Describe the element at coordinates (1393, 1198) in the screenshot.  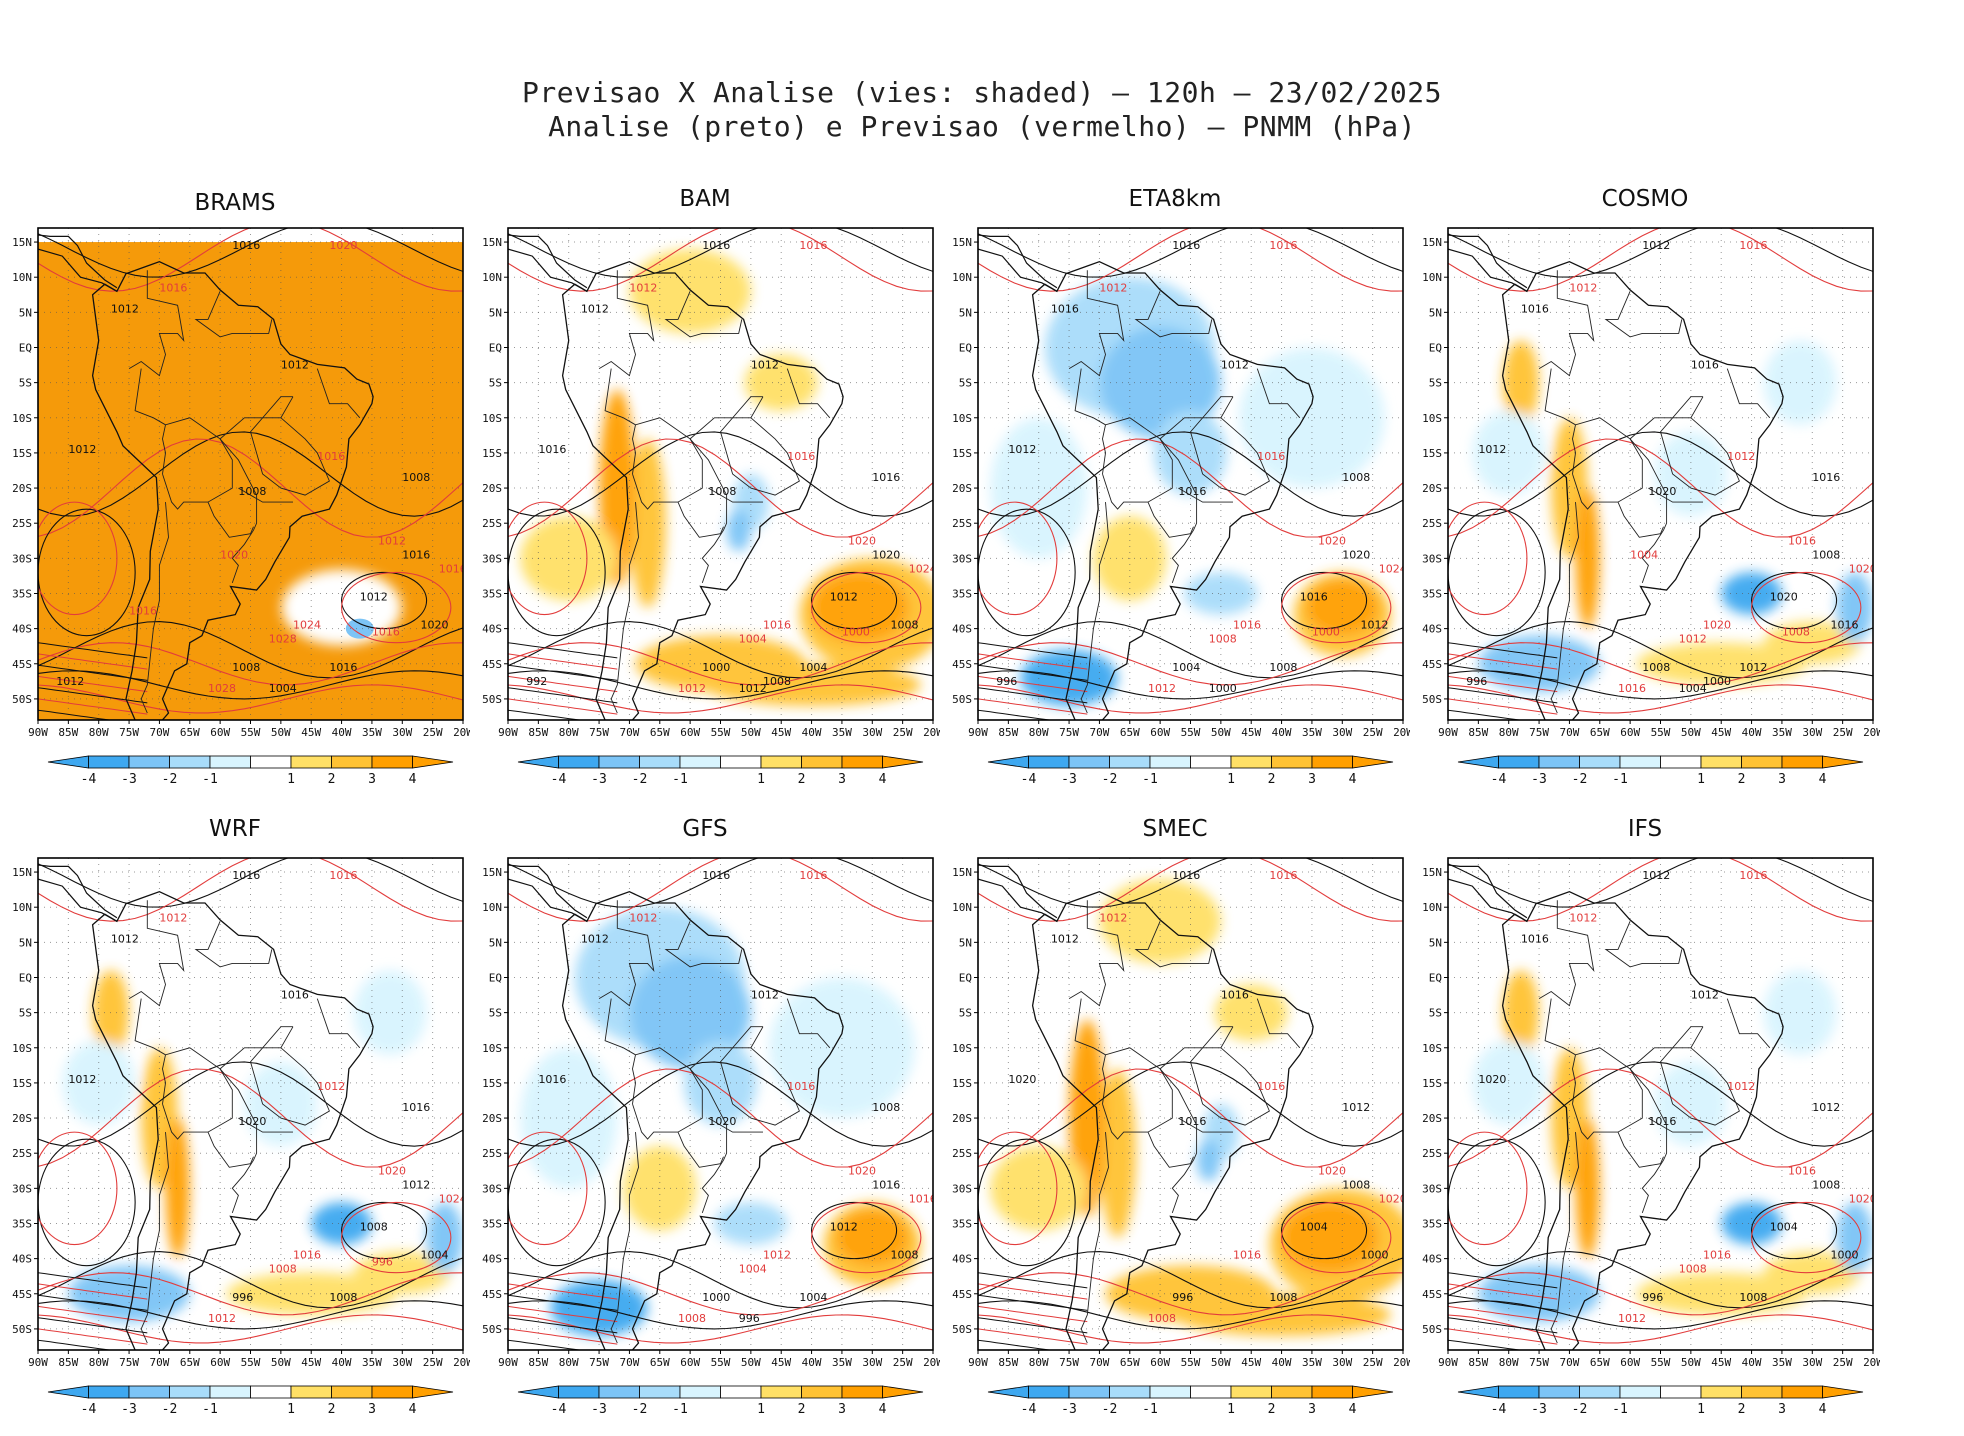
I see `isobar-label-forecast: 1020` at that location.